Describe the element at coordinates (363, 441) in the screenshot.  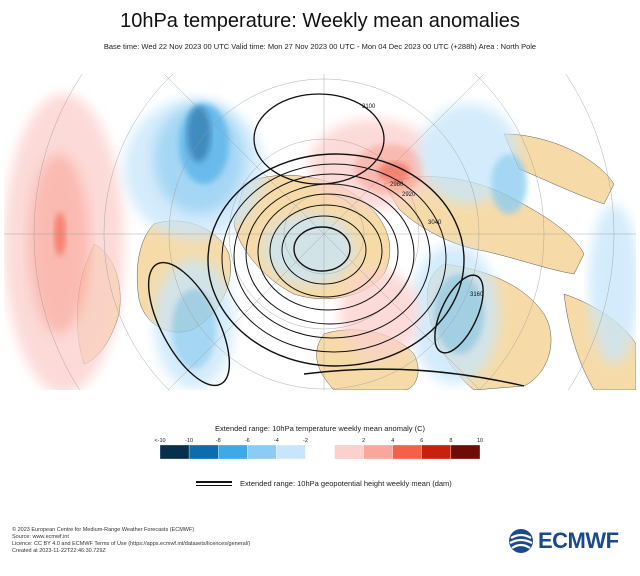
I see `colorbar-tick-label: 2` at that location.